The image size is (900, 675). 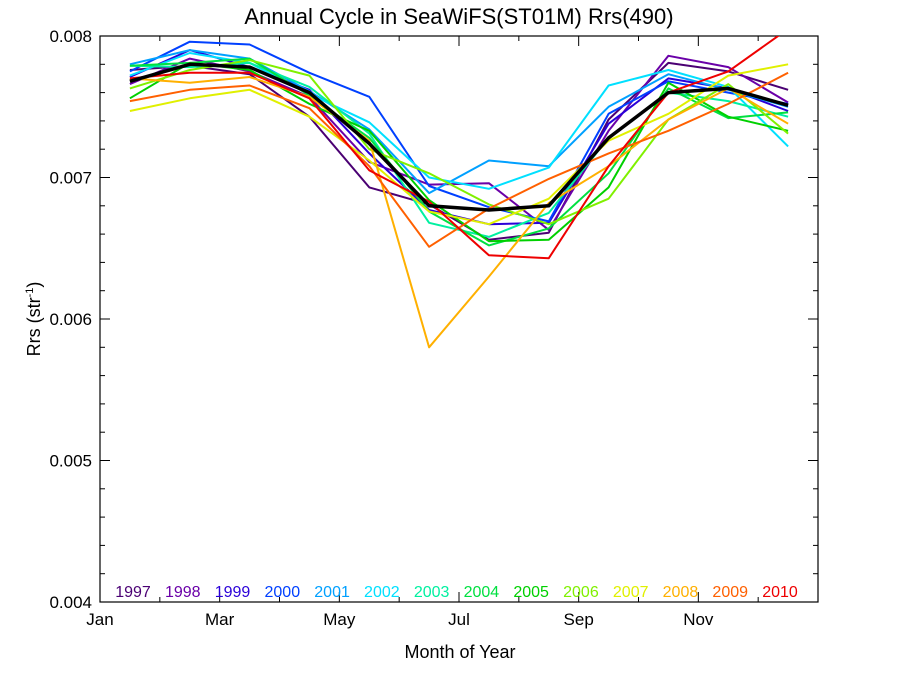 What do you see at coordinates (99, 619) in the screenshot?
I see `x-tick-label: Jan` at bounding box center [99, 619].